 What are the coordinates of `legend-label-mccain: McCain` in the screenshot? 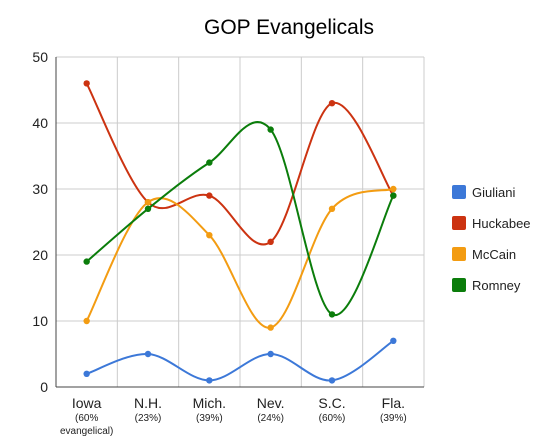 It's located at (494, 254).